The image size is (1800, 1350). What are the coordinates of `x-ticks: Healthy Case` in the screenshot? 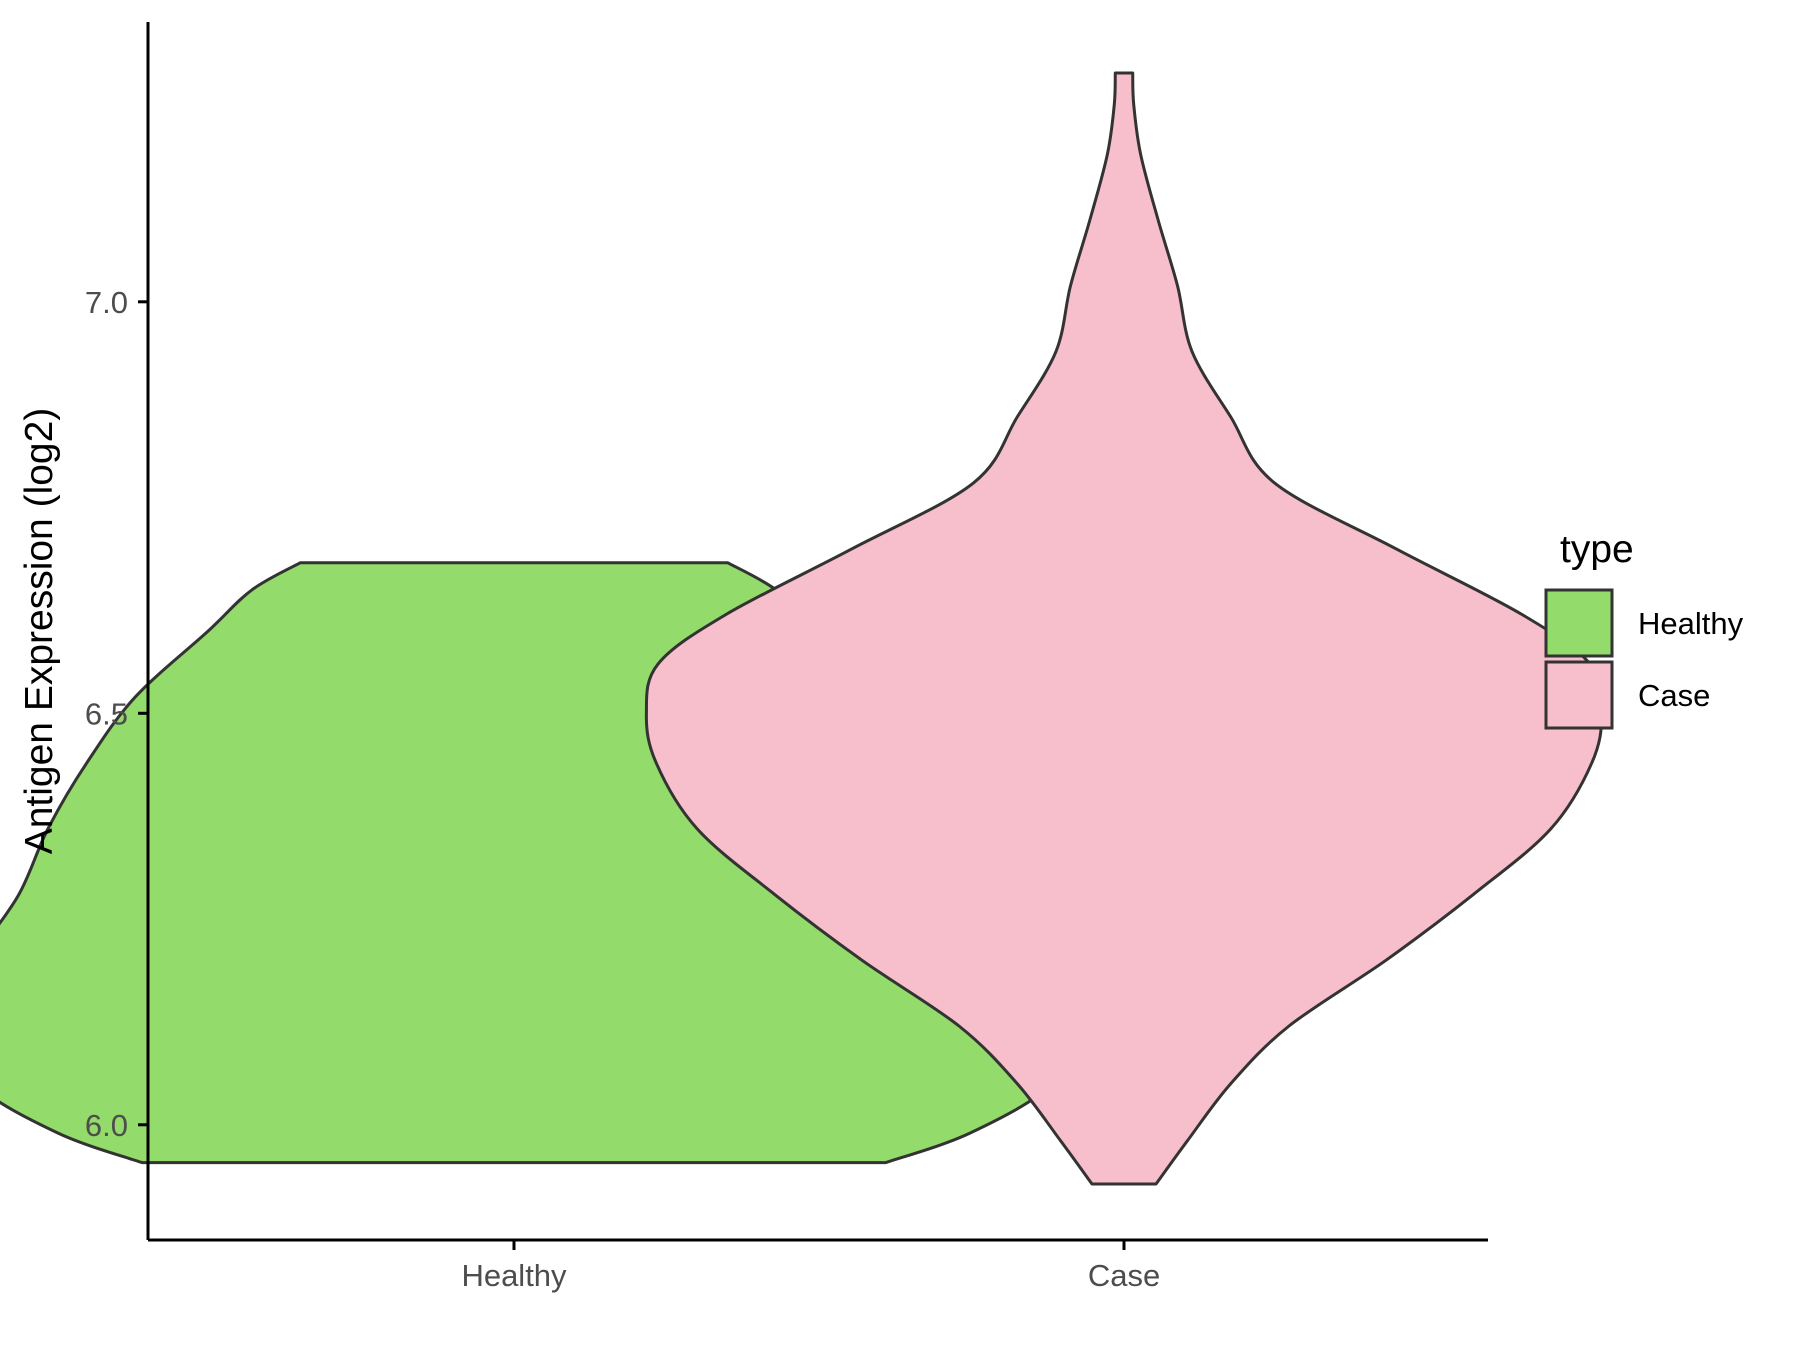 It's located at (810, 1266).